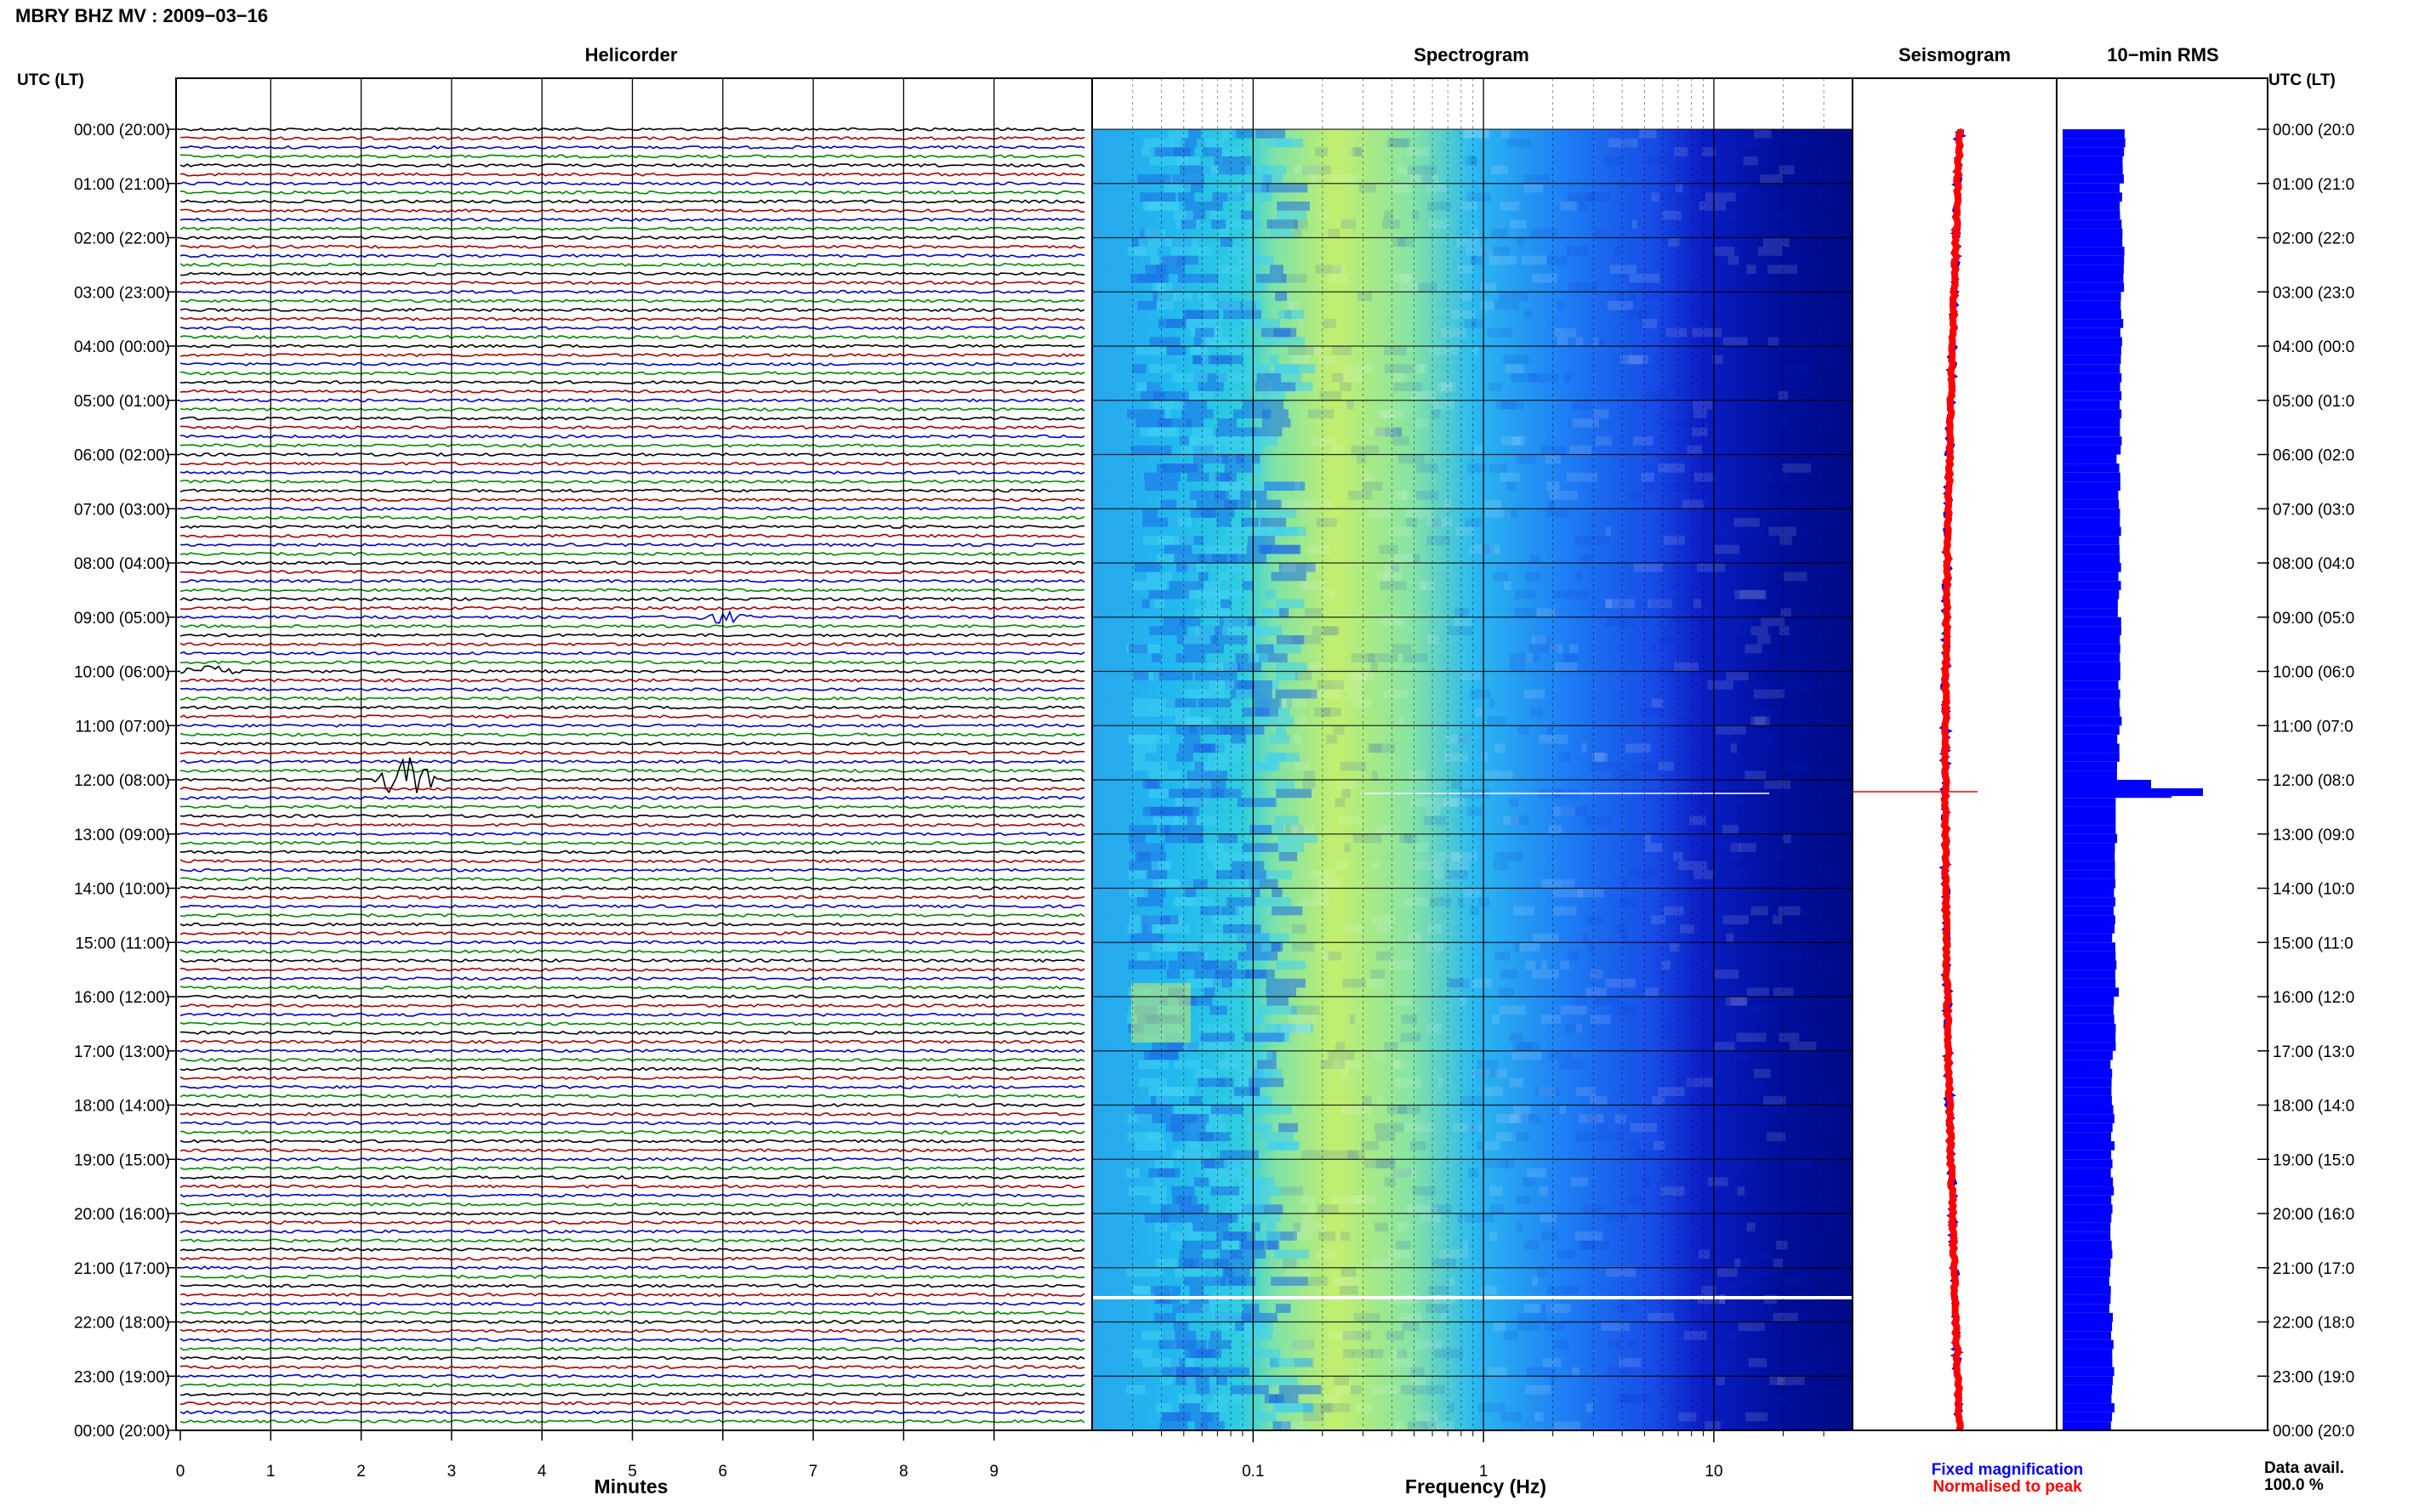 Image resolution: width=2419 pixels, height=1512 pixels. I want to click on time-label-left: 09:00 (05:00), so click(122, 619).